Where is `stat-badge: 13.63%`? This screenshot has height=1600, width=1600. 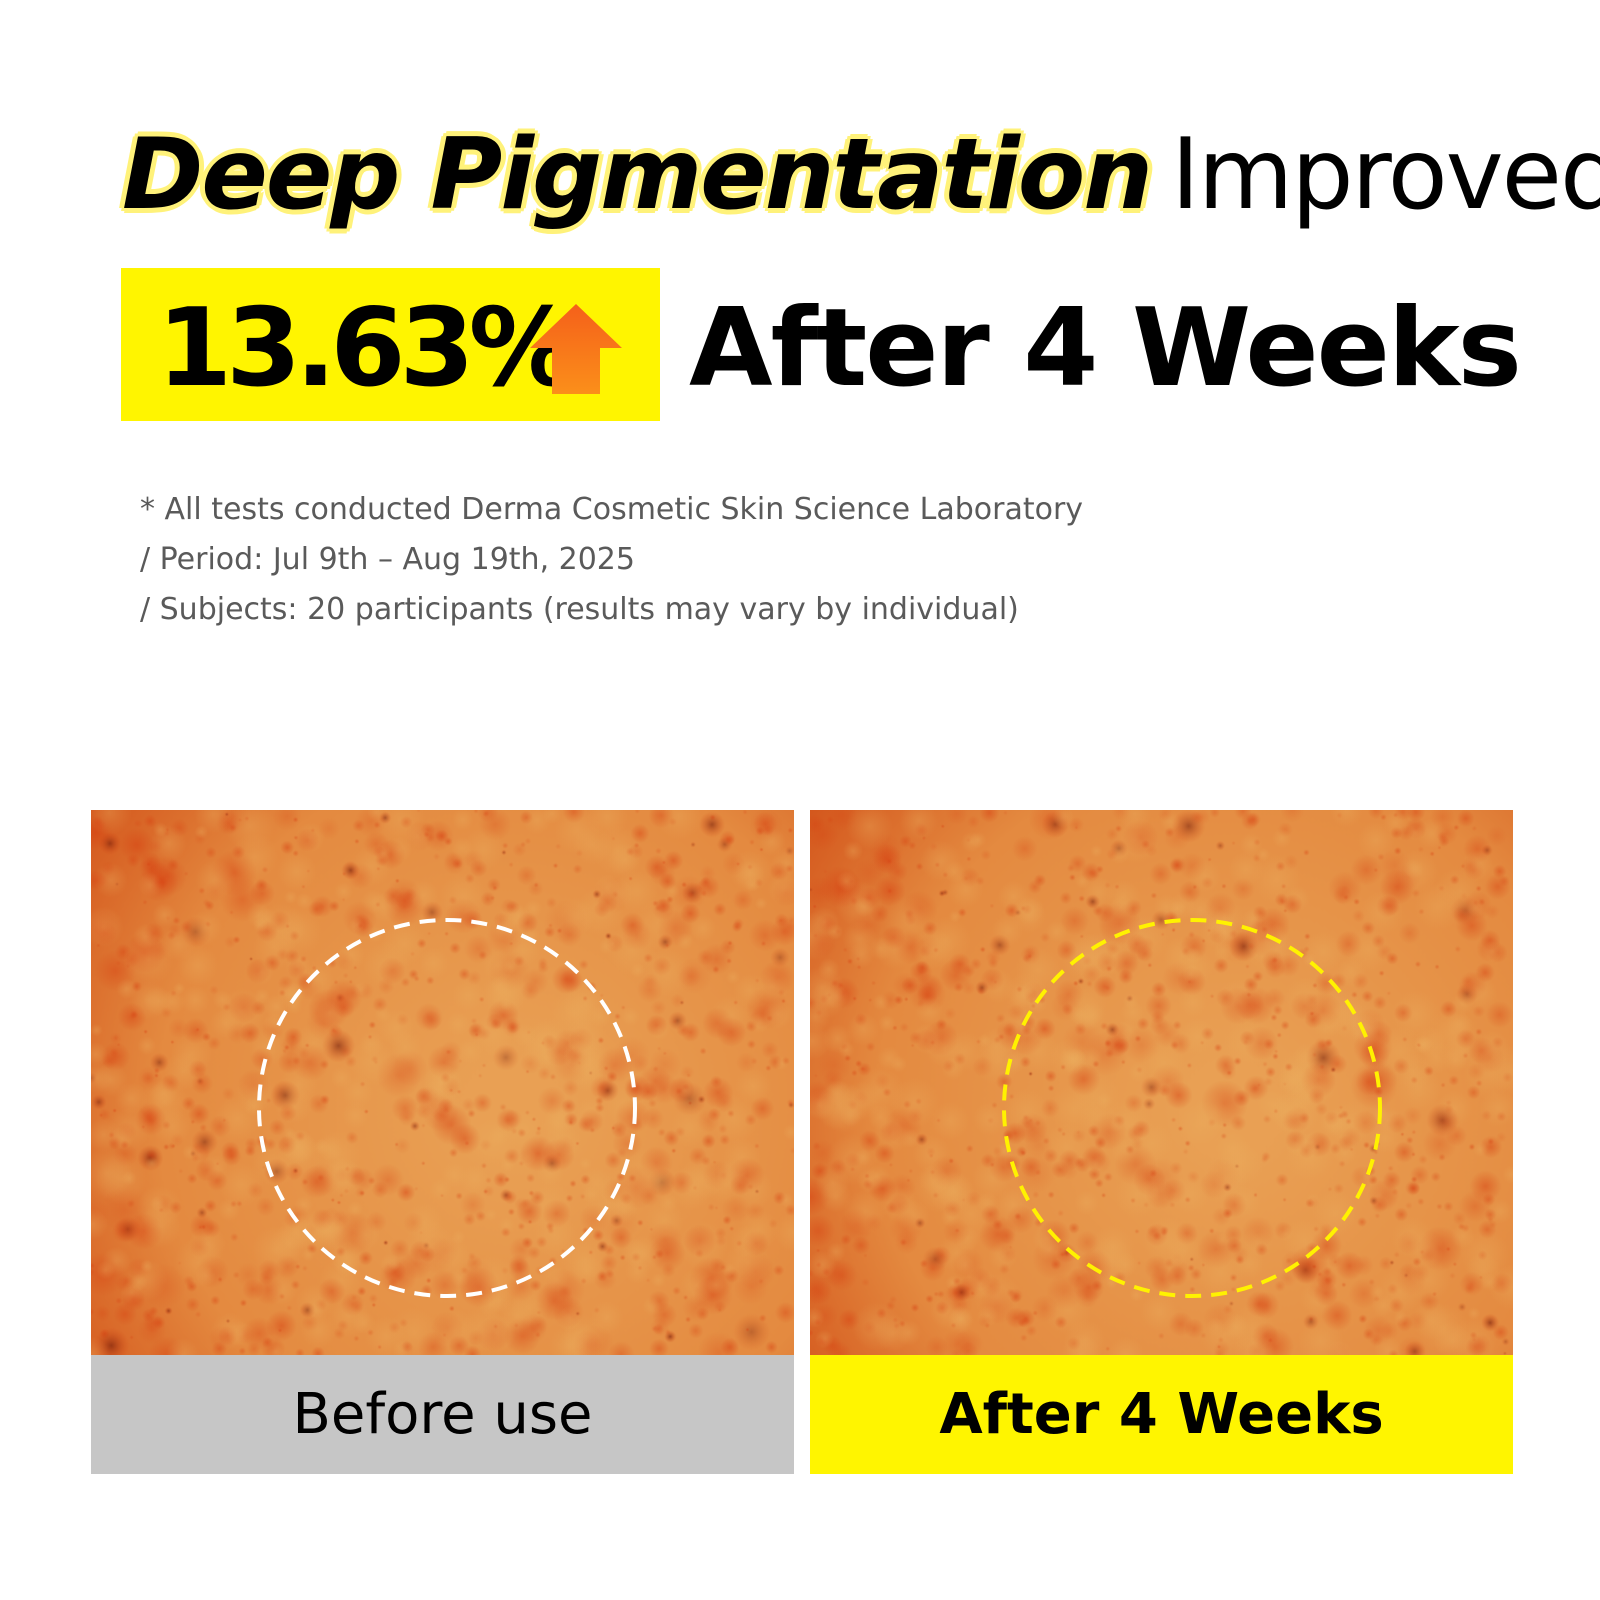 stat-badge: 13.63% is located at coordinates (390, 344).